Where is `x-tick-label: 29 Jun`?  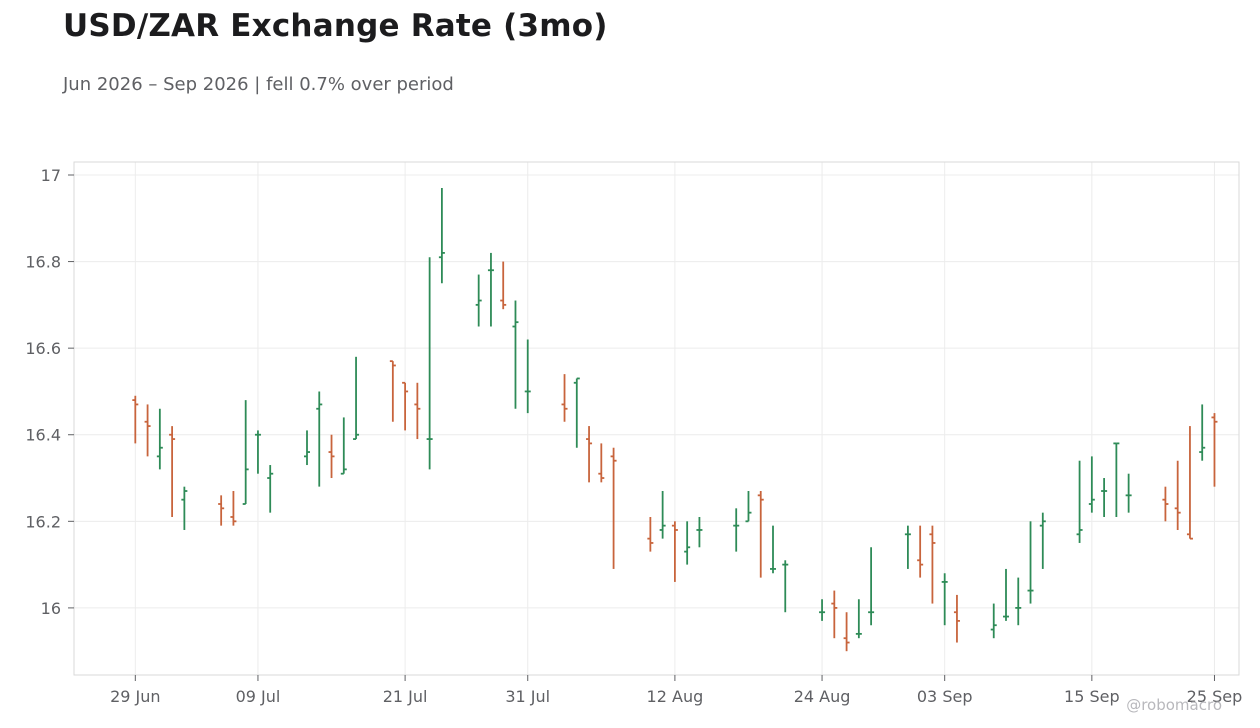 x-tick-label: 29 Jun is located at coordinates (135, 696).